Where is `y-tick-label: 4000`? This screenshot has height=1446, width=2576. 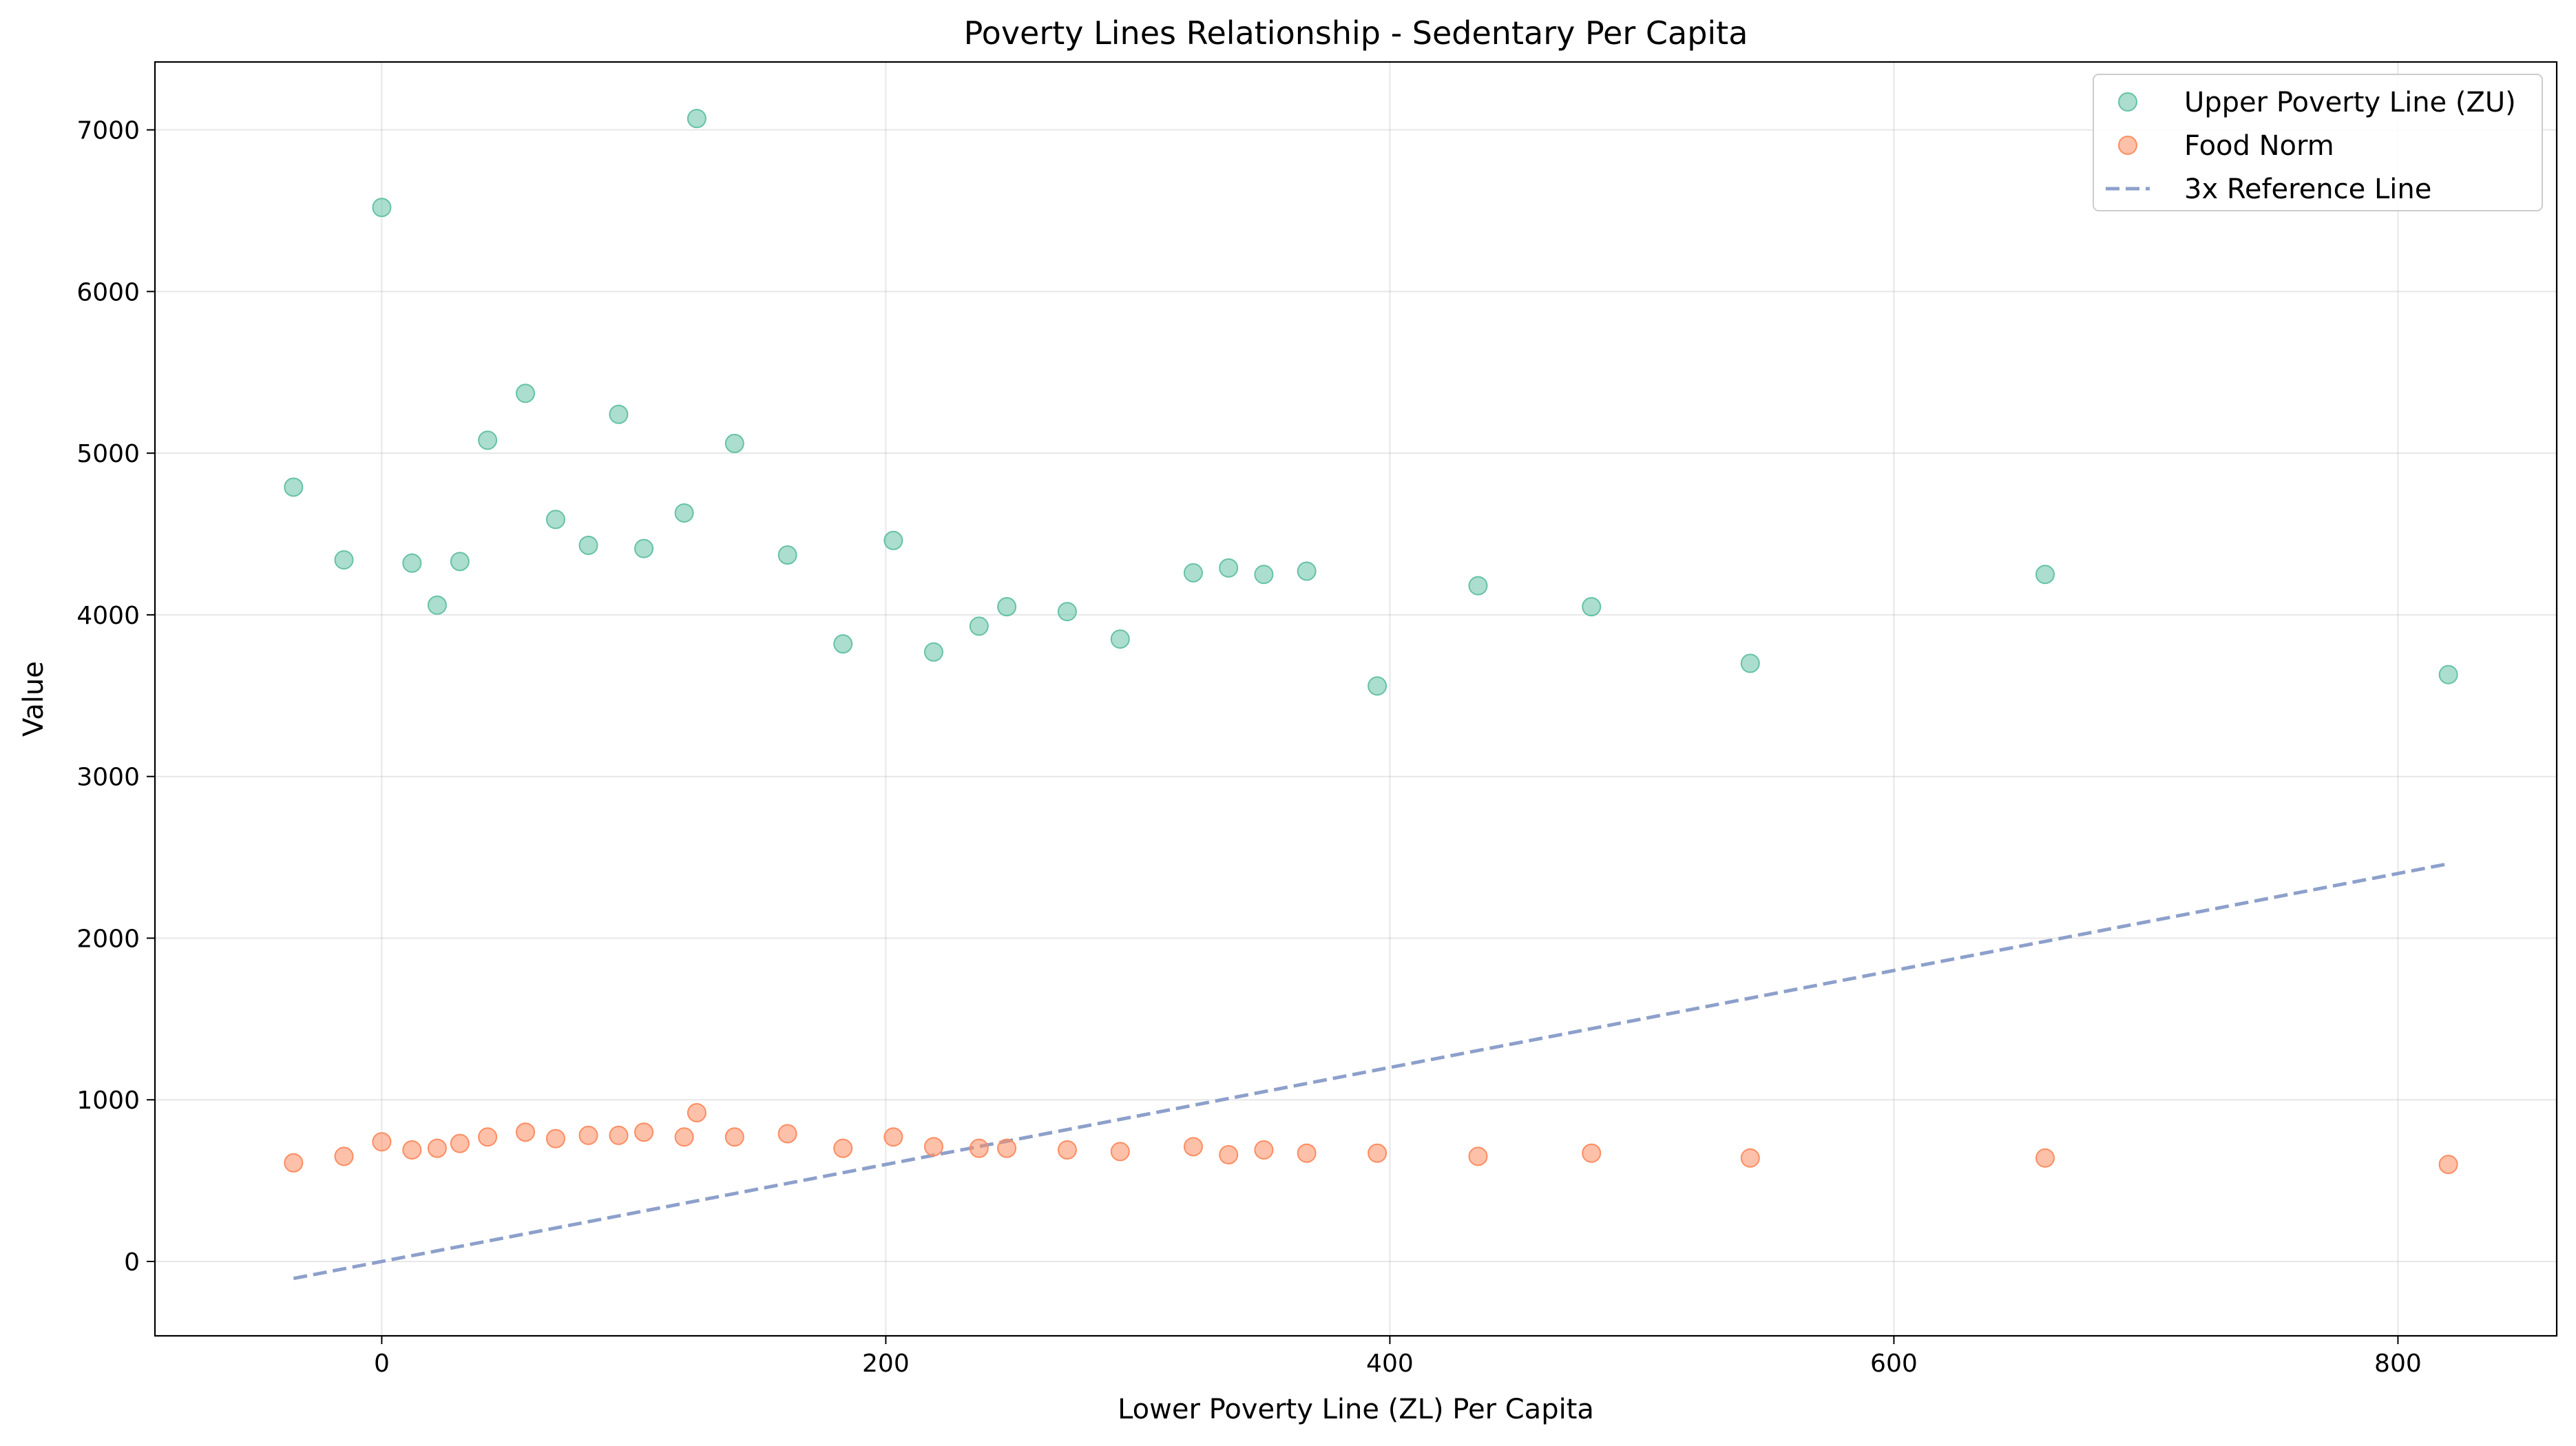
y-tick-label: 4000 is located at coordinates (108, 616).